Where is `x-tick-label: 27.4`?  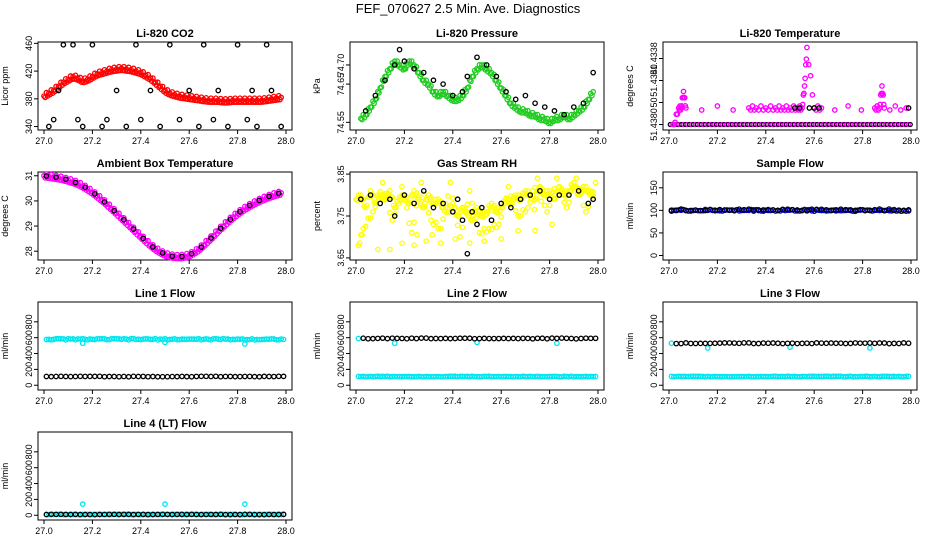
x-tick-label: 27.4 is located at coordinates (453, 141).